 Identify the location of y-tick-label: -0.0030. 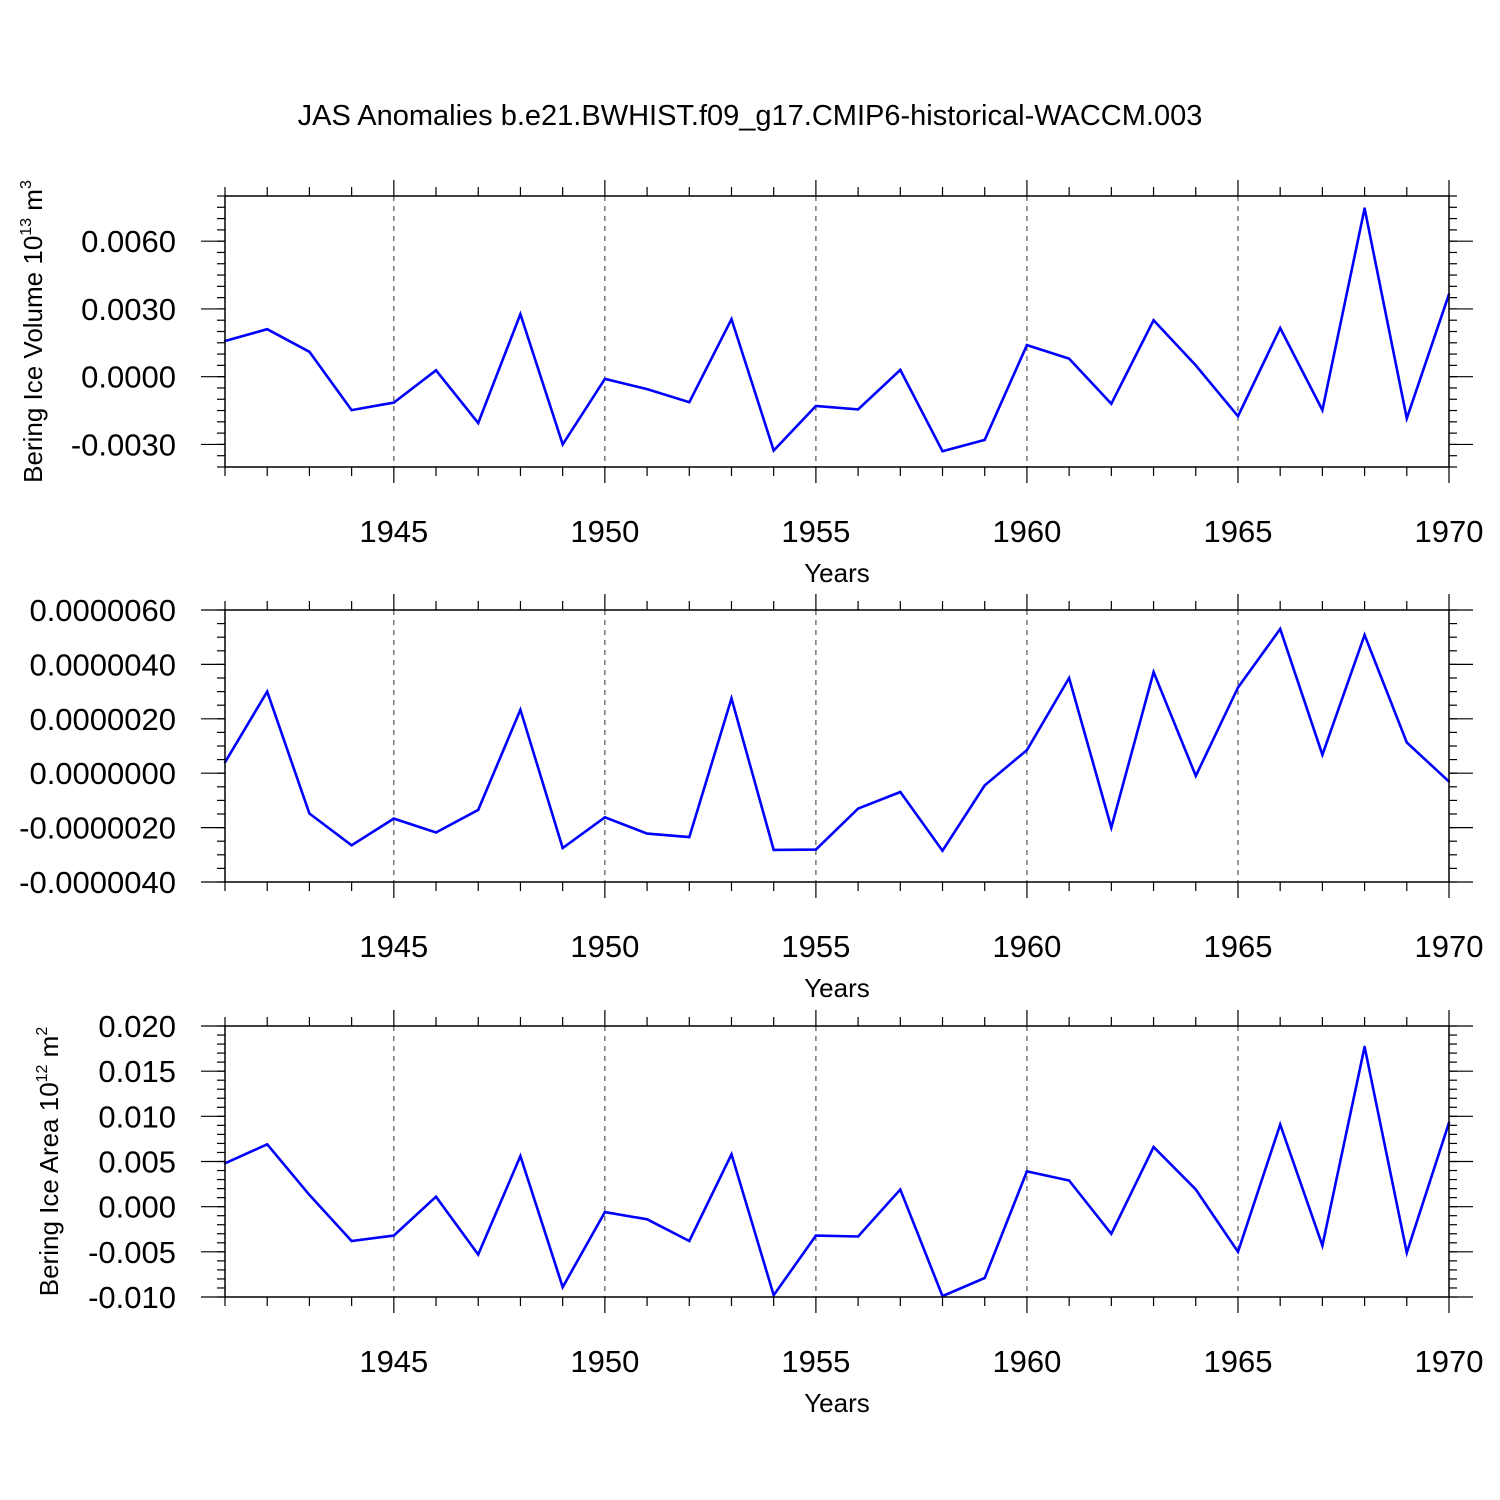
(123, 444).